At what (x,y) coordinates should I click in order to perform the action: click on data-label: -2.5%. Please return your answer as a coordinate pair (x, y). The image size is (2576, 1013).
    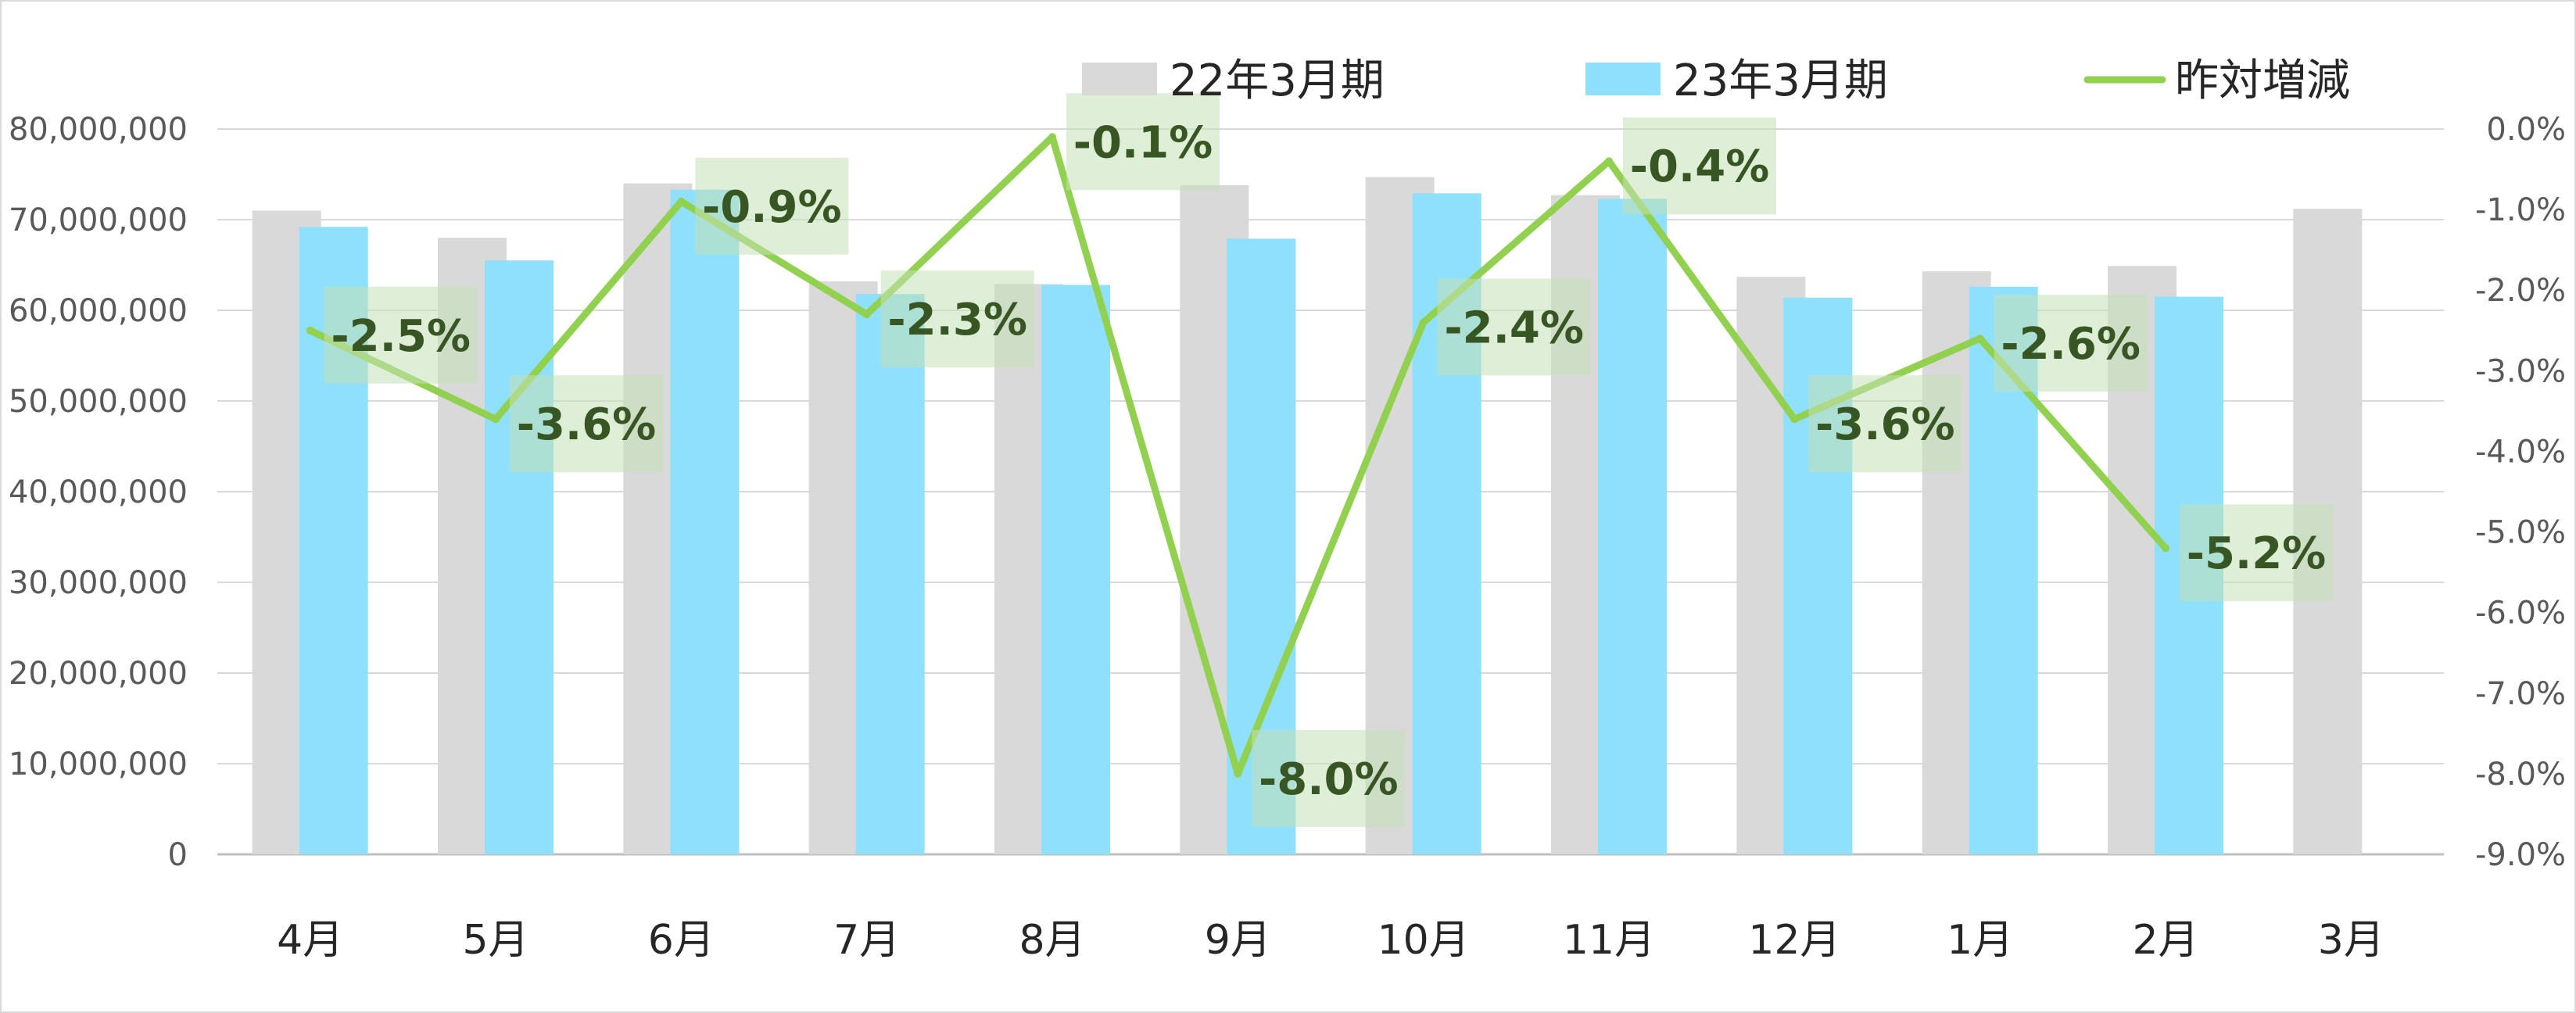
    Looking at the image, I should click on (401, 336).